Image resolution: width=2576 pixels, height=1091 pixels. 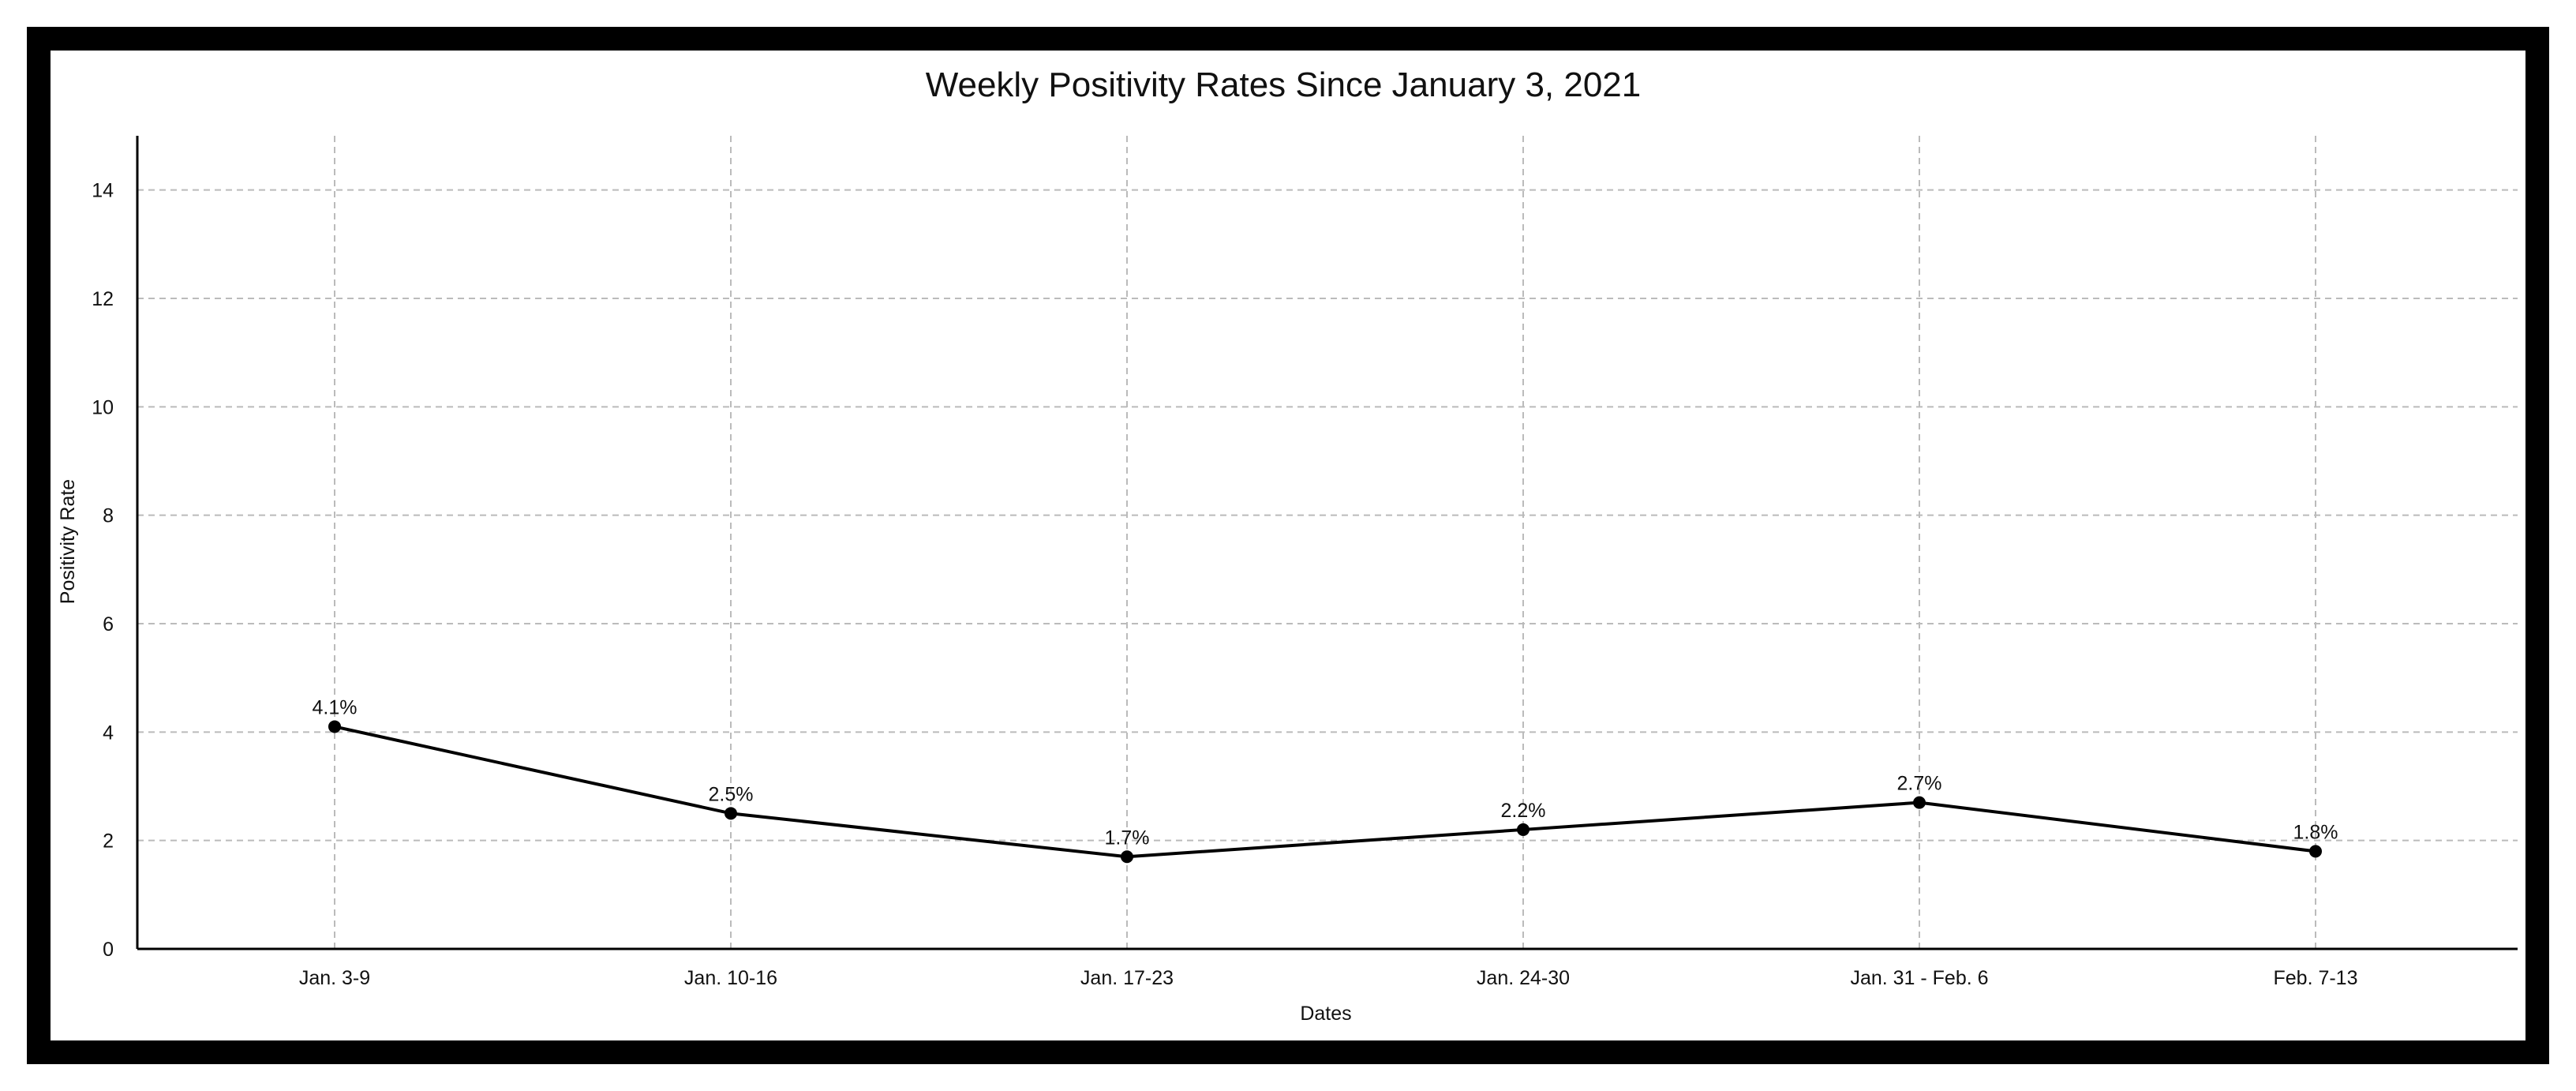 I want to click on data-label: 2.7%, so click(x=1919, y=784).